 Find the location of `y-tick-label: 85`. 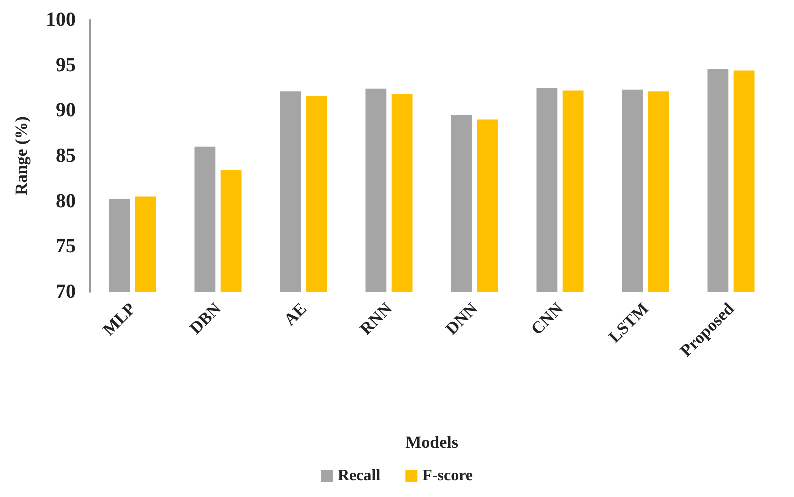

y-tick-label: 85 is located at coordinates (66, 156).